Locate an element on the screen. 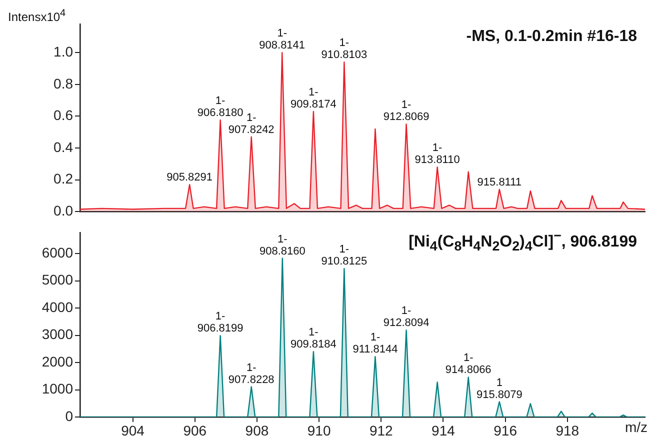 This screenshot has width=651, height=437. annotation: 915.8111 is located at coordinates (499, 182).